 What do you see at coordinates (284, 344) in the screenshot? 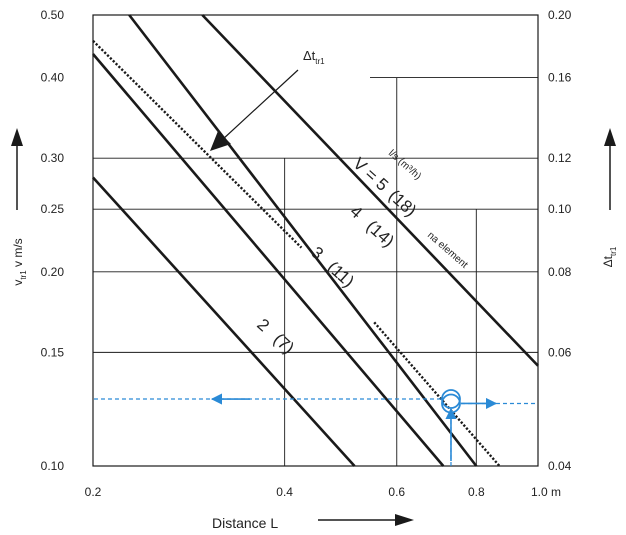
I see `curve-label-2-flow: (7)` at bounding box center [284, 344].